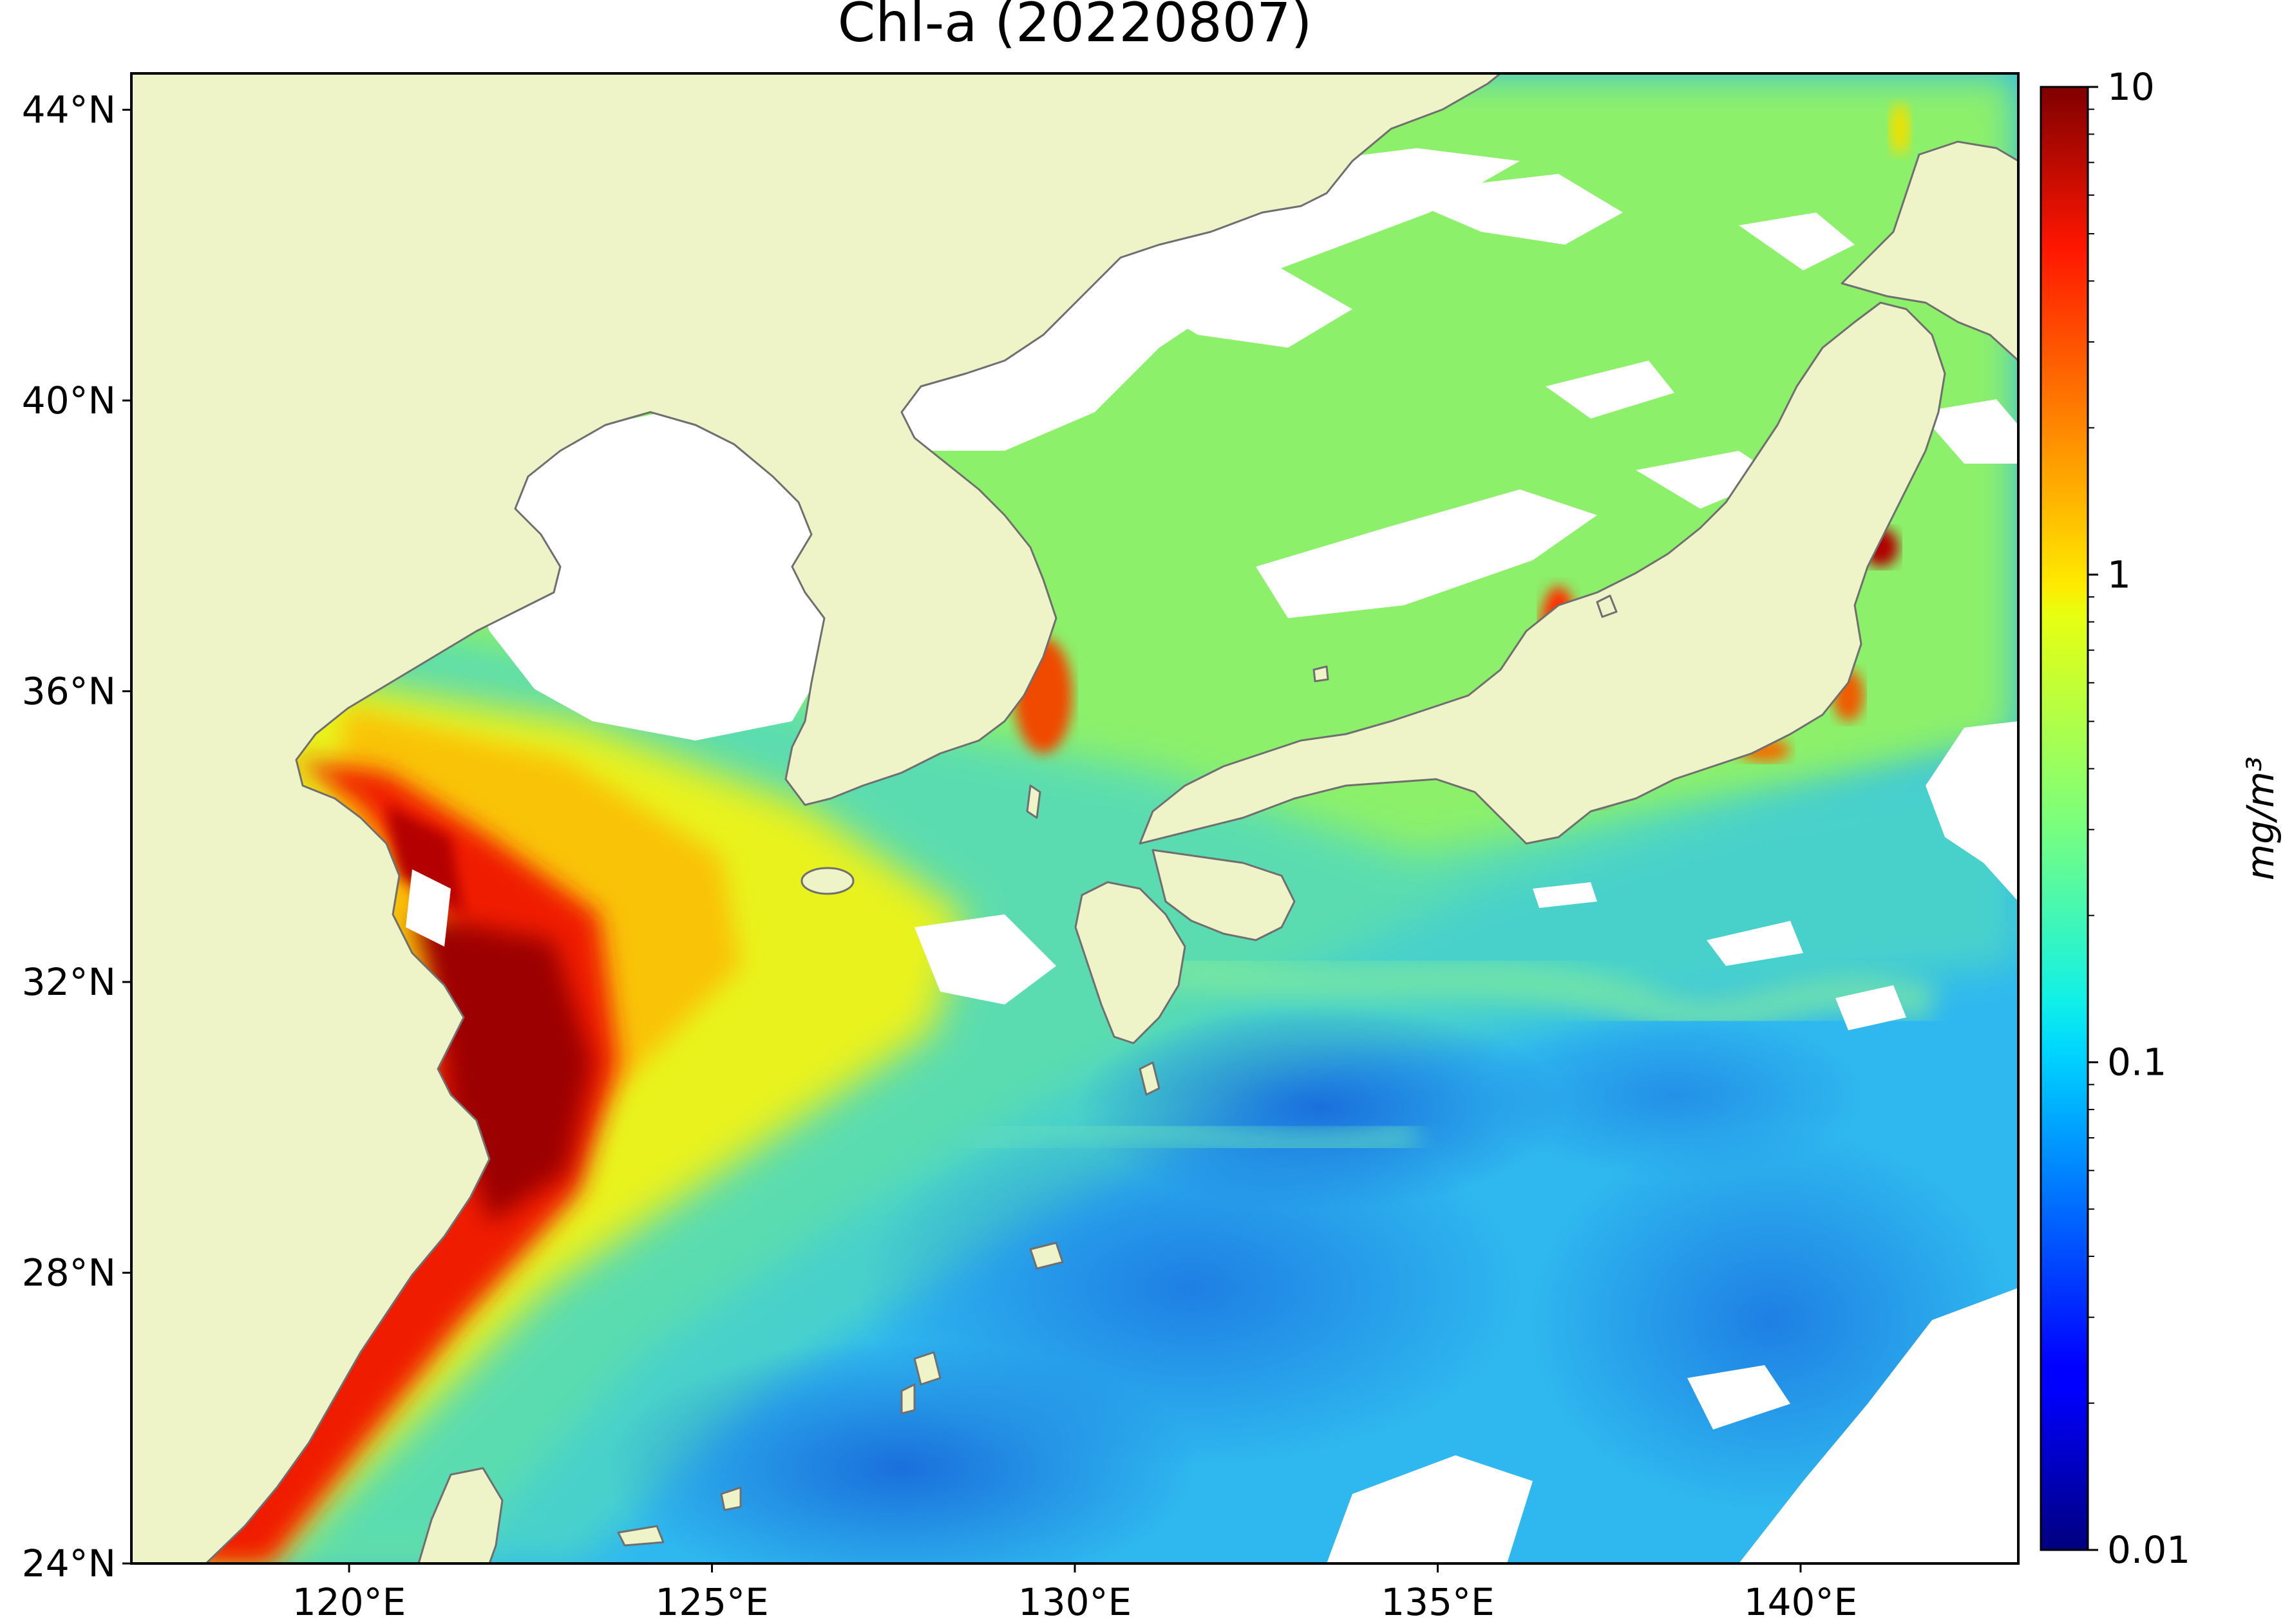 The width and height of the screenshot is (2283, 1624). Describe the element at coordinates (2139, 818) in the screenshot. I see `colorbar-ticks: 10 1 0.1 0.01` at that location.